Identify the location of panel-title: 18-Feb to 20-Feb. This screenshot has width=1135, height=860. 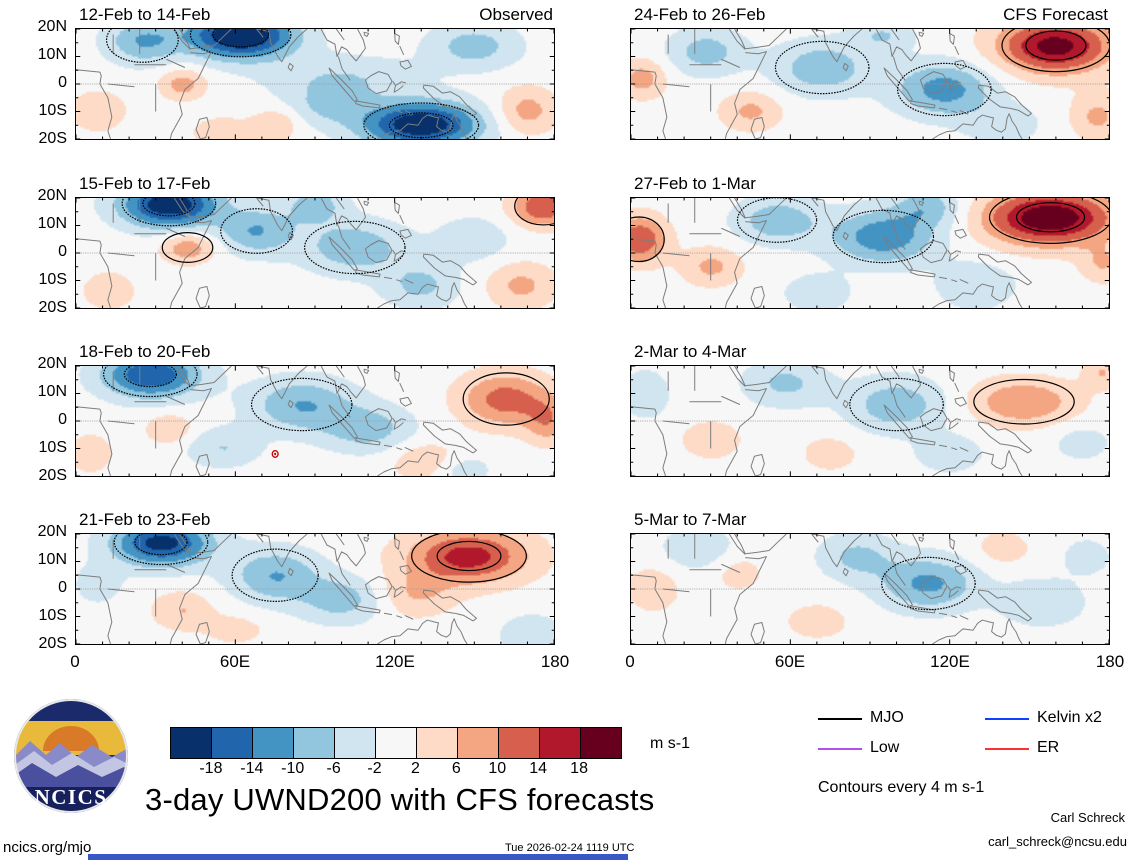
(145, 351).